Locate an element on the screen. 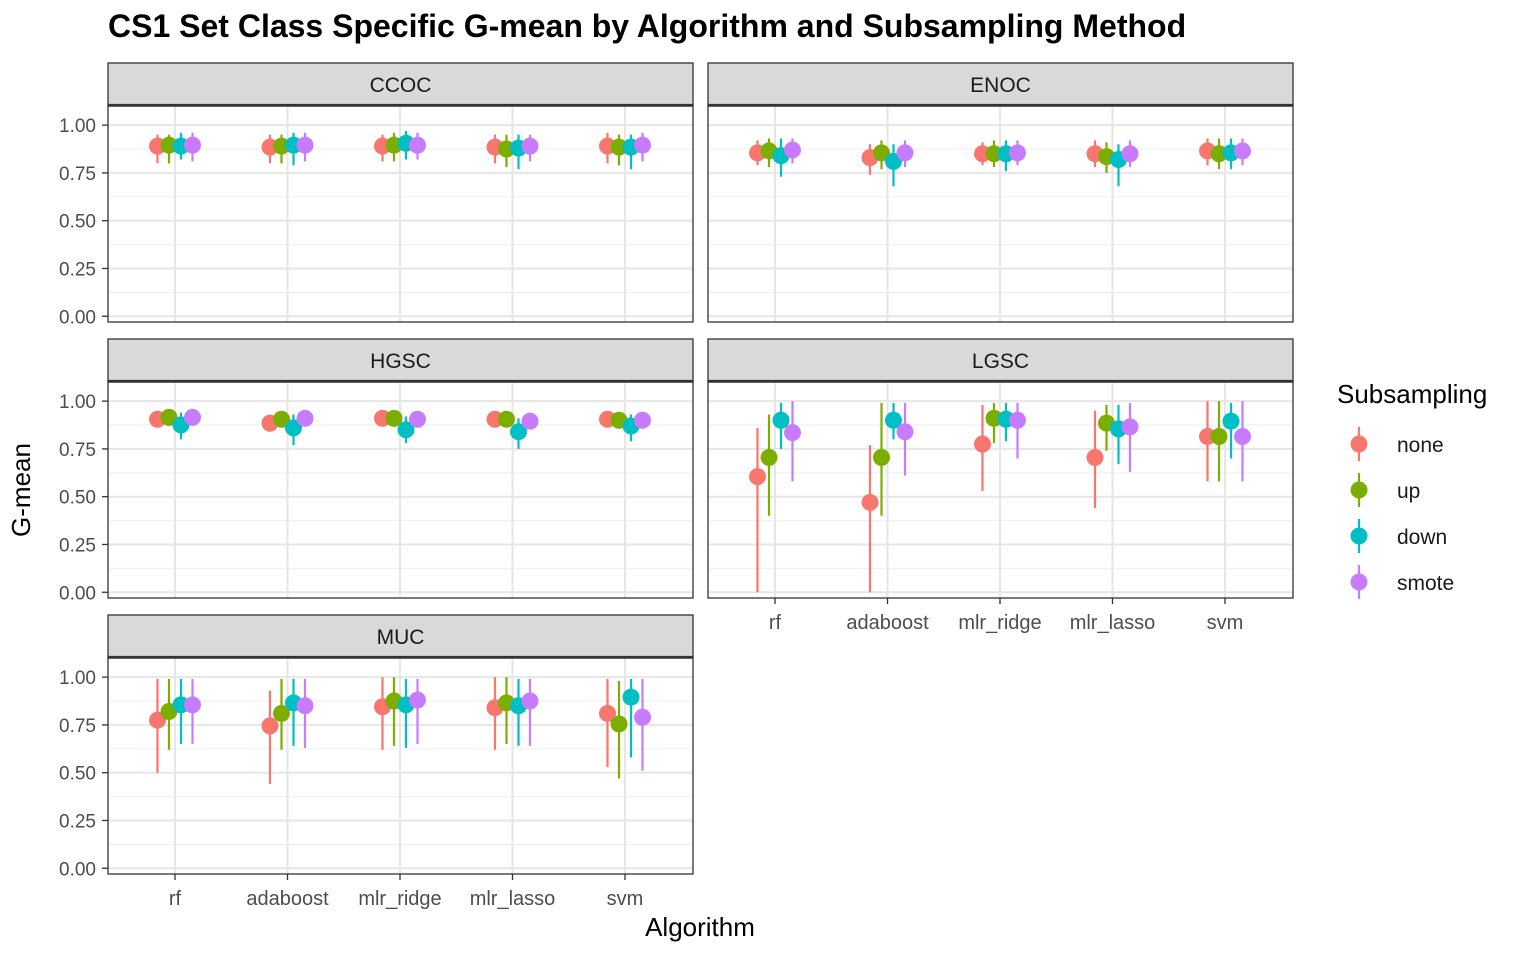 The width and height of the screenshot is (1536, 960). legend-item-none: none is located at coordinates (1397, 444).